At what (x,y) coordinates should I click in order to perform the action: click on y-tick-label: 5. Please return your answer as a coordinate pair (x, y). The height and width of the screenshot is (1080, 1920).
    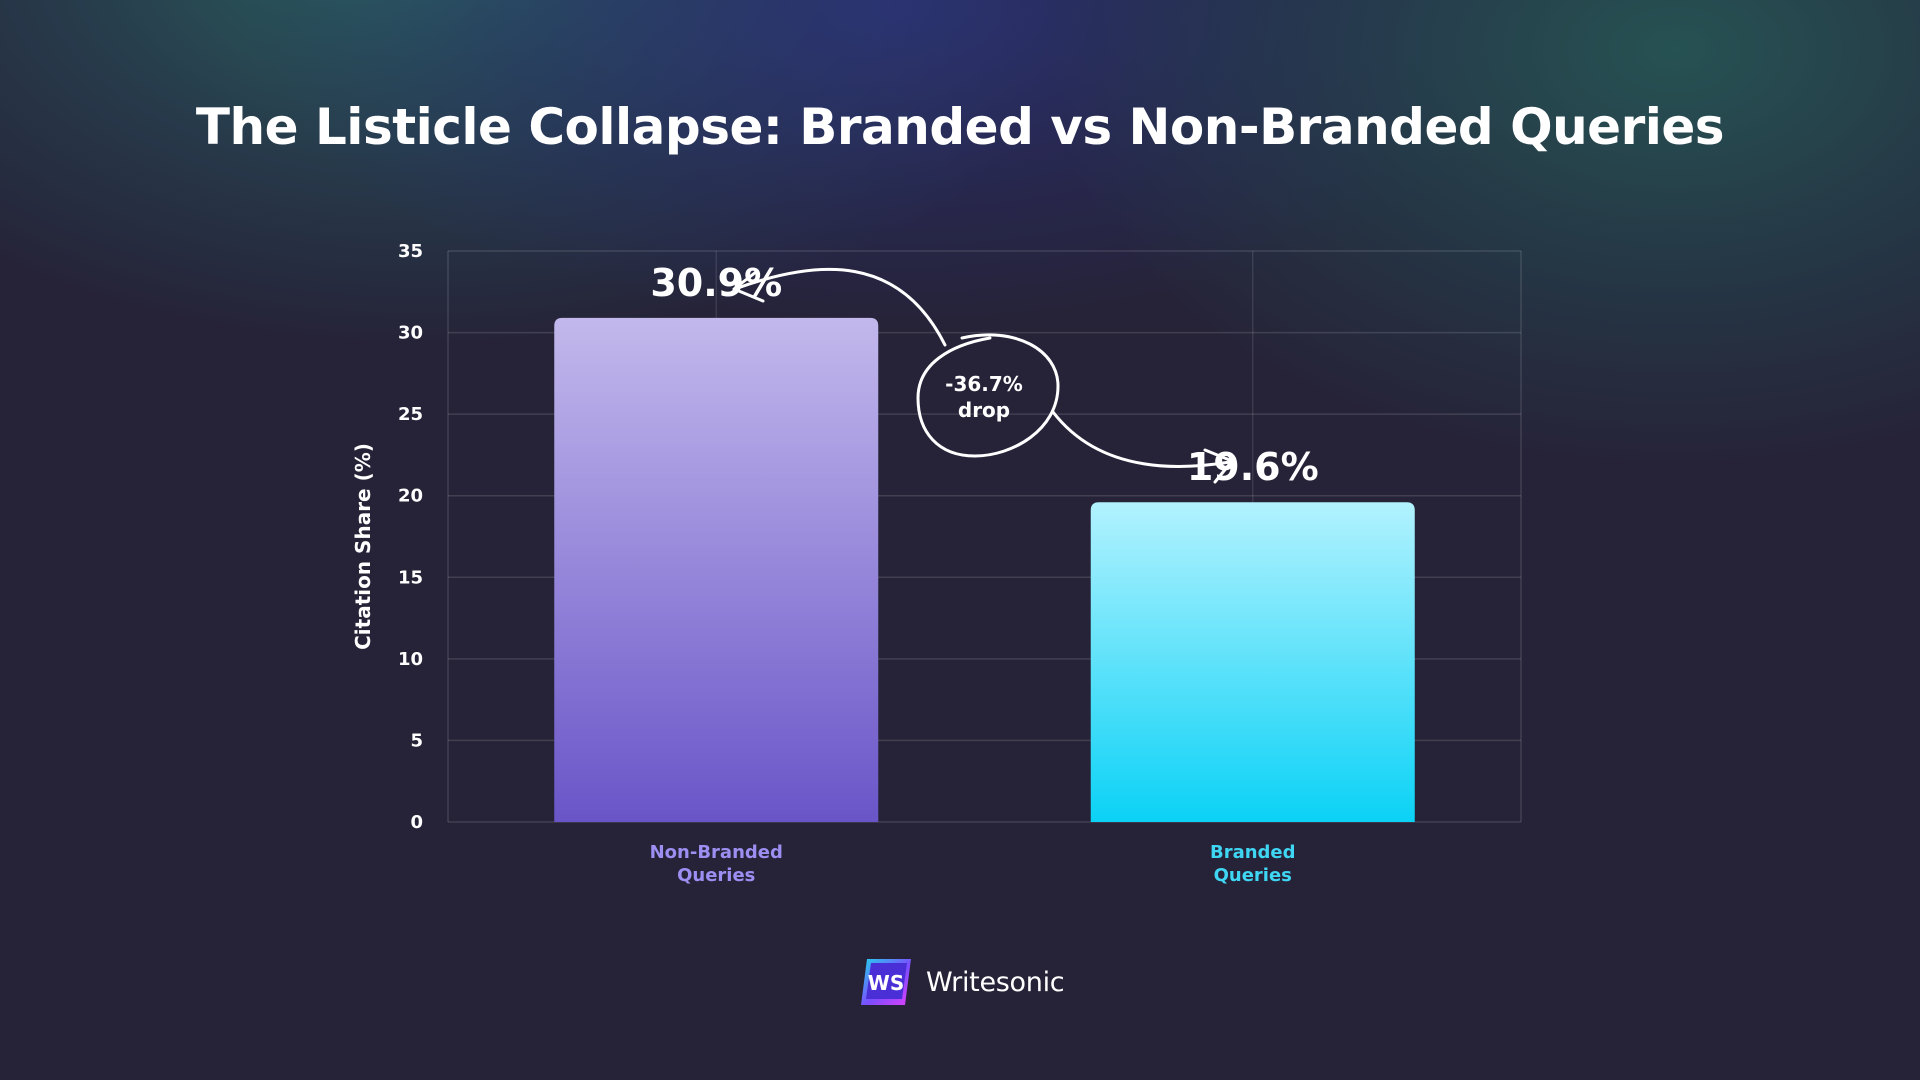
    Looking at the image, I should click on (416, 740).